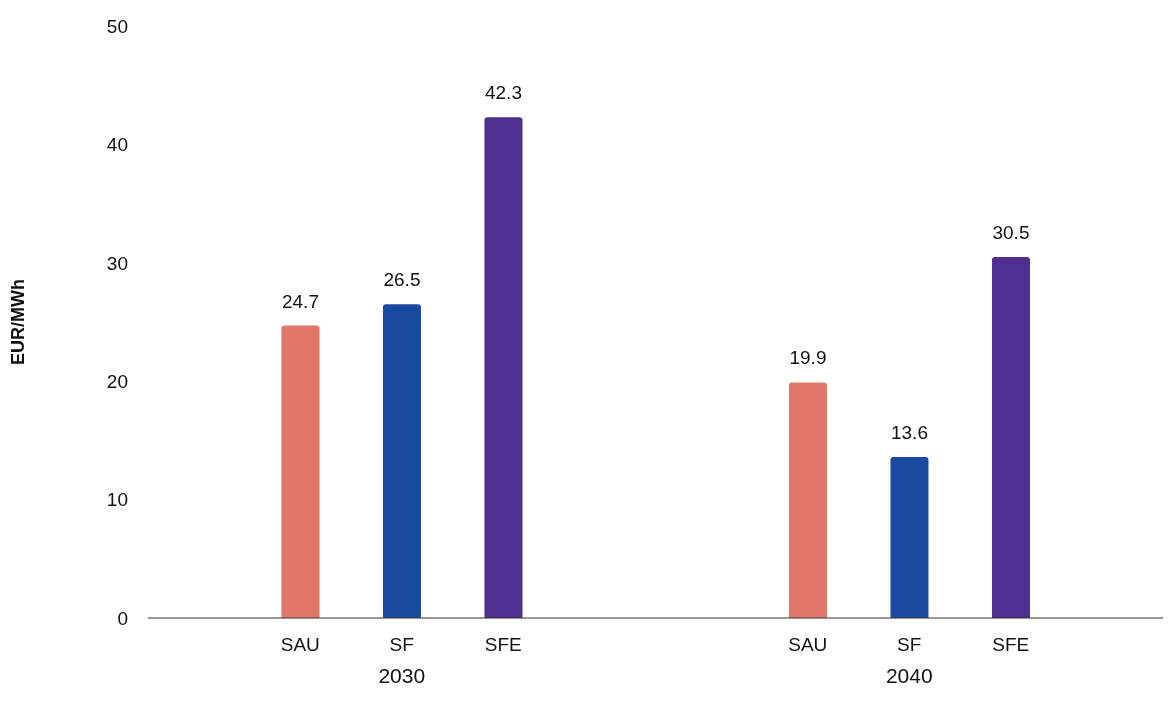 The image size is (1171, 715). What do you see at coordinates (909, 432) in the screenshot?
I see `data-label: 13.6` at bounding box center [909, 432].